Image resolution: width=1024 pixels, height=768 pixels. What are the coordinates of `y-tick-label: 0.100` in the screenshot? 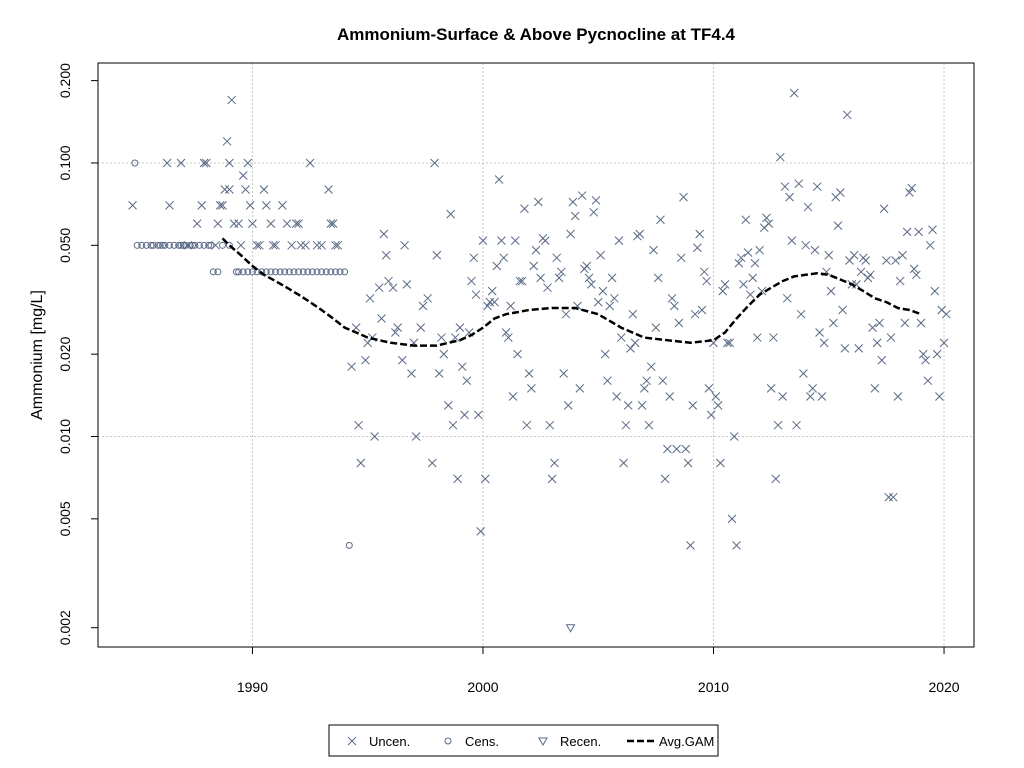 It's located at (65, 162).